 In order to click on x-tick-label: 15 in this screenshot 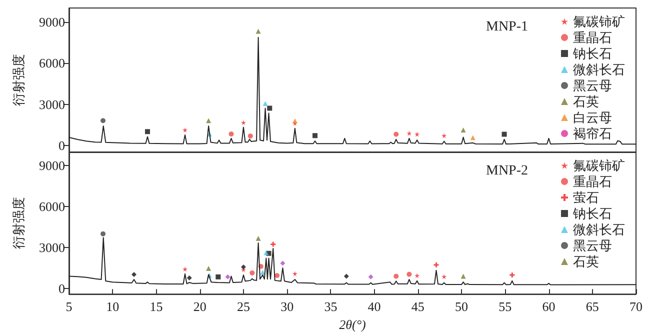, I will do `click(156, 306)`.